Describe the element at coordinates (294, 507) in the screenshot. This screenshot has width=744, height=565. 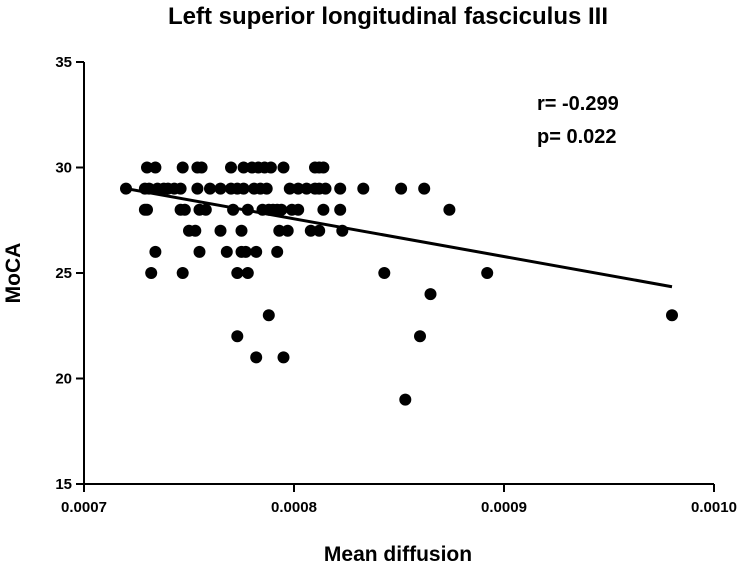
I see `x-tick-label: 0.0008` at that location.